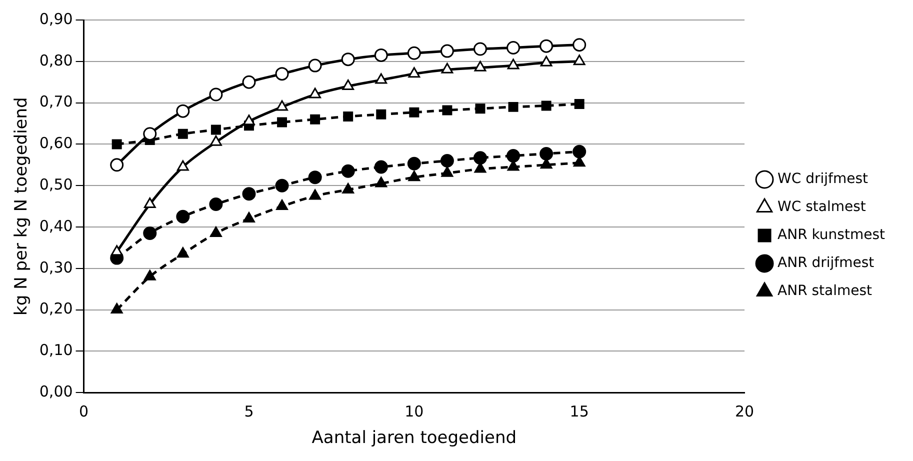 This screenshot has height=461, width=913. I want to click on x-tick-label: 0, so click(84, 411).